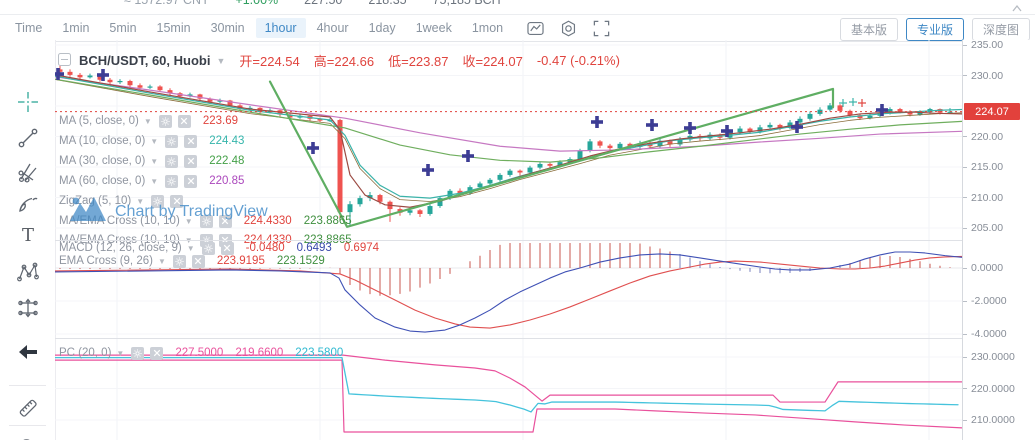 Image resolution: width=1035 pixels, height=440 pixels. Describe the element at coordinates (265, 248) in the screenshot. I see `macd-value: -0.0480` at that location.